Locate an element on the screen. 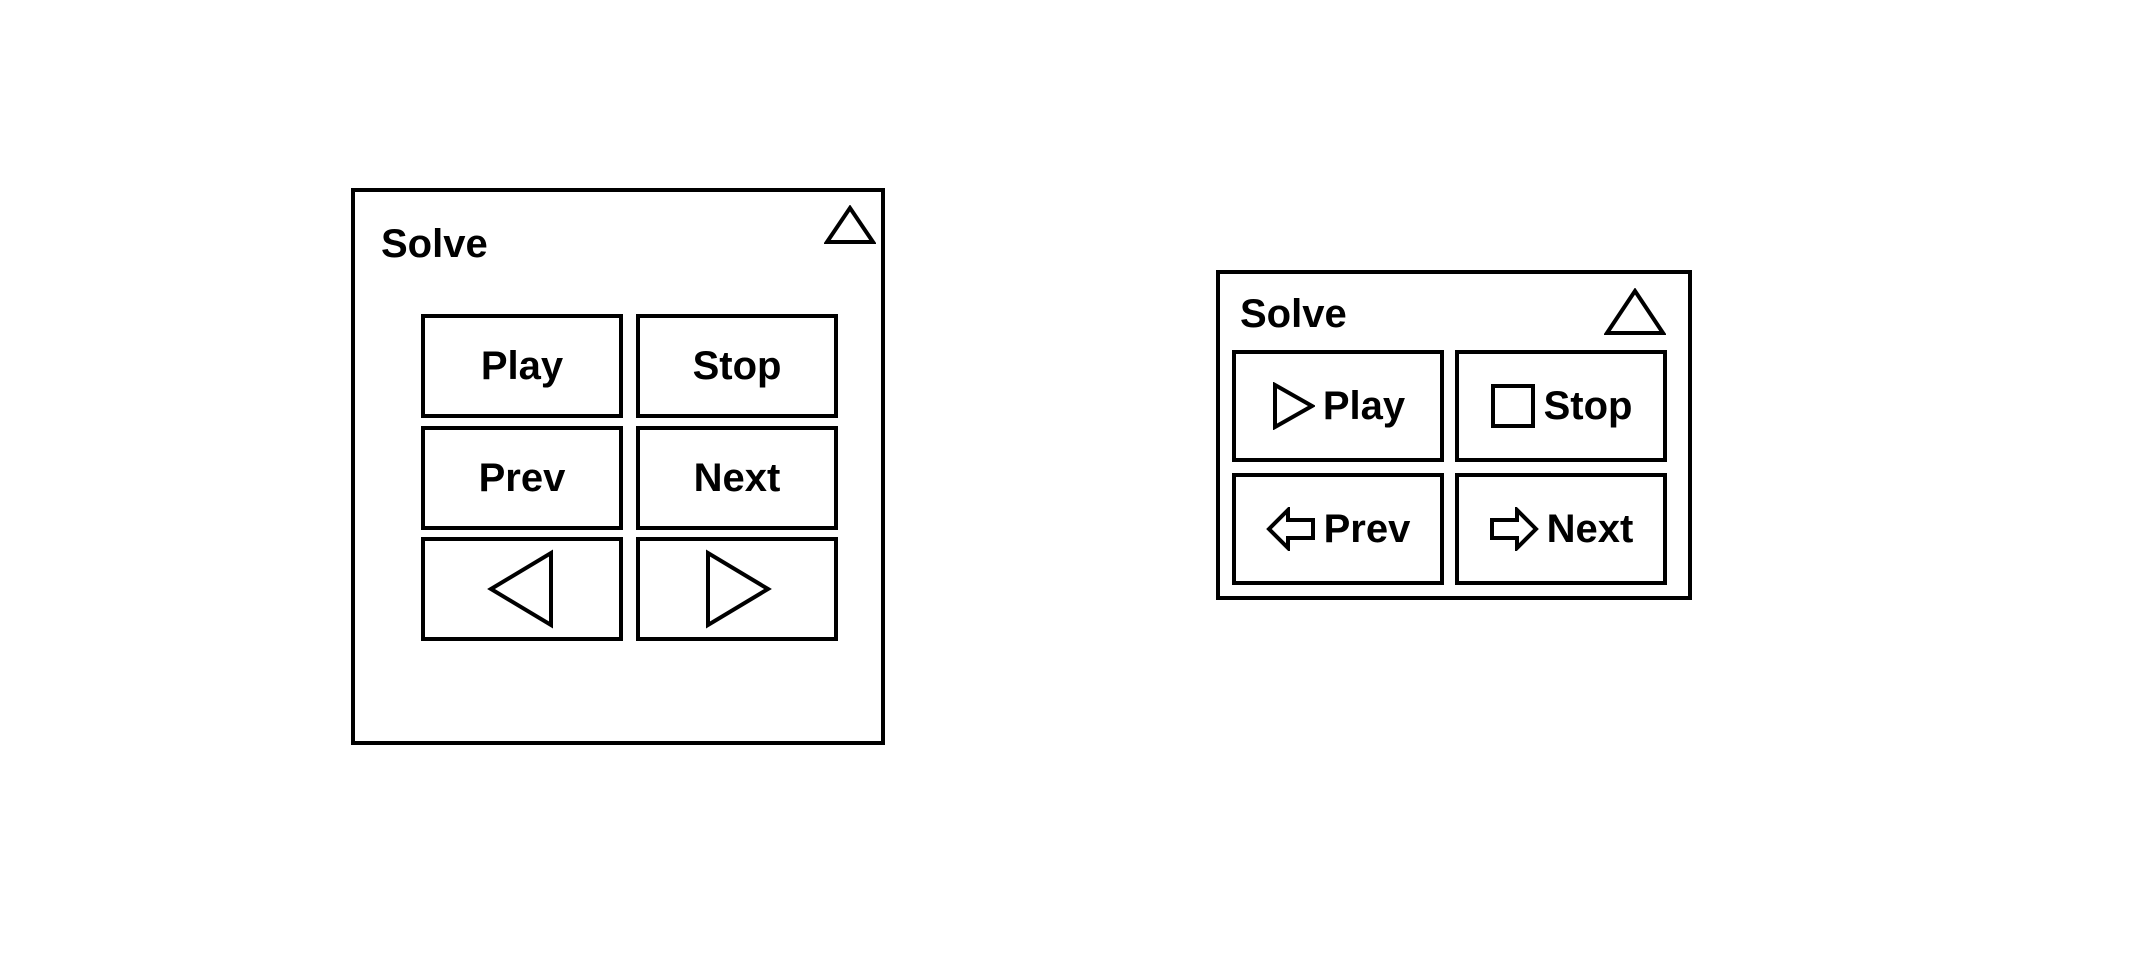 The height and width of the screenshot is (962, 2147). step-back-button is located at coordinates (522, 589).